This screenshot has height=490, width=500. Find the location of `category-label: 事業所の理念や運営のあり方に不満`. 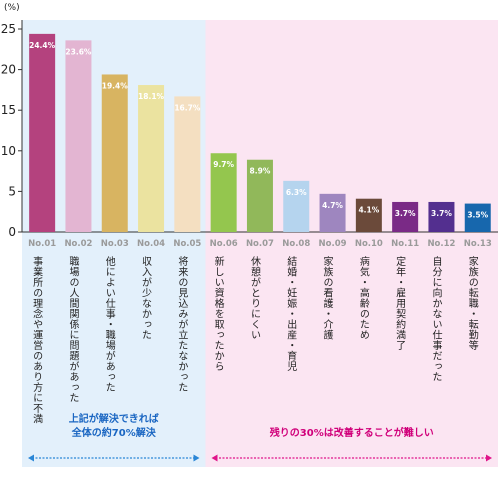

category-label: 事業所の理念や運営のあり方に不満 is located at coordinates (37, 340).